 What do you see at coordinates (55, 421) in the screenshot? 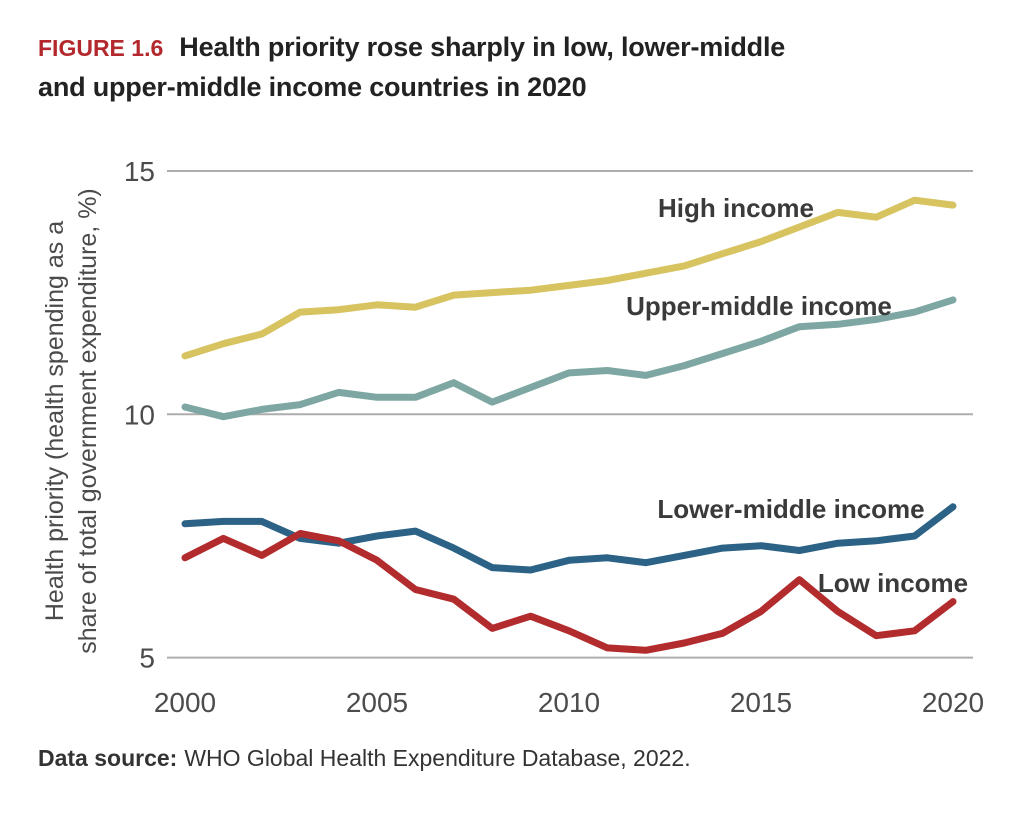
I see `y-axis-title-line1: Health priority (health spending as a` at bounding box center [55, 421].